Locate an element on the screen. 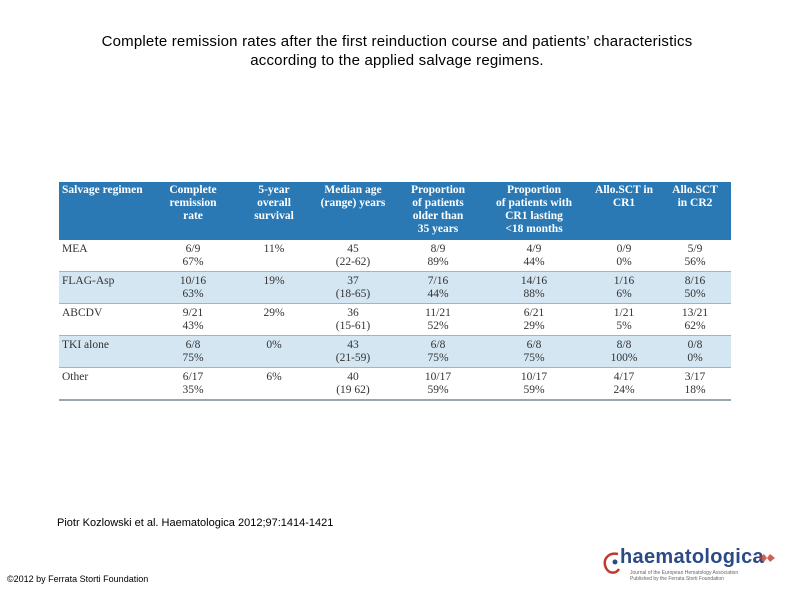  regimen-name-cell: Other is located at coordinates (103, 384).